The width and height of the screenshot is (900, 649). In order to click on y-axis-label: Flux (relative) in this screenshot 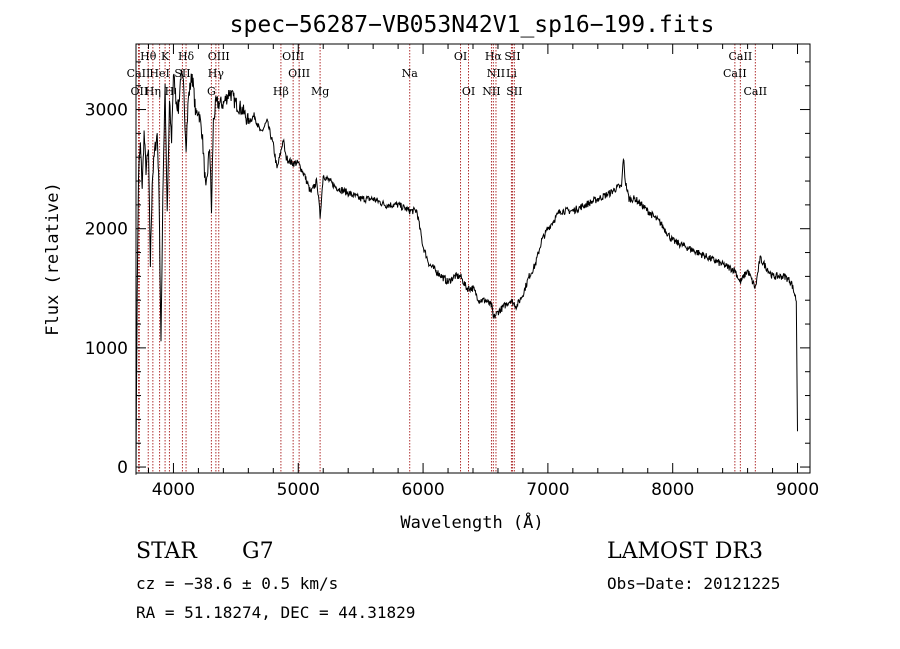, I will do `click(53, 259)`.